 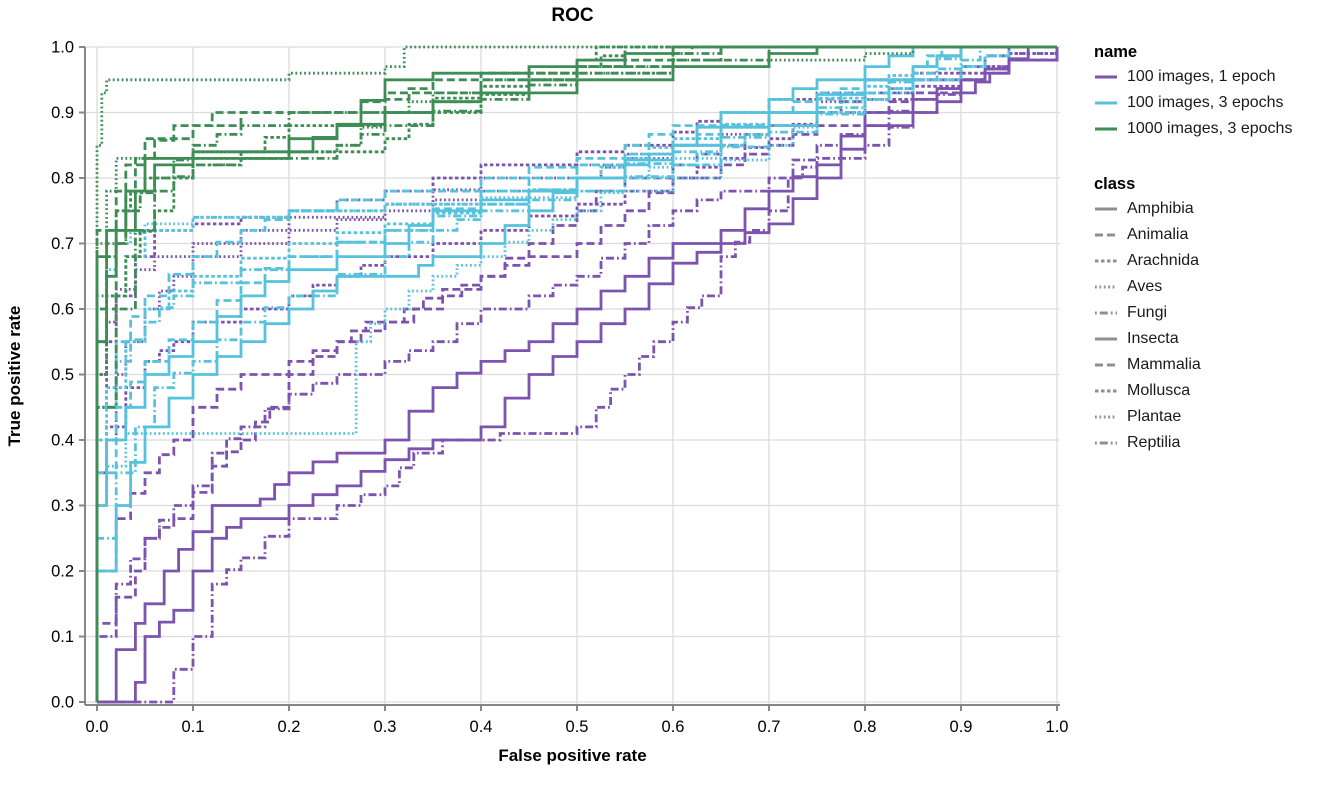 I want to click on legend-class-item-6: Mammalia, so click(x=1214, y=365).